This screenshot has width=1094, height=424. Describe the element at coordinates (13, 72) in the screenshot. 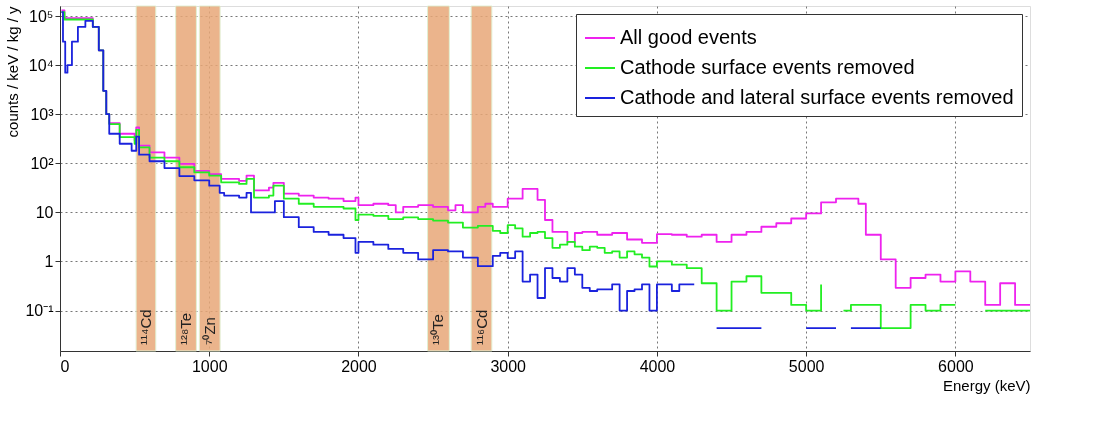

I see `y-axis-title: counts / keV / kg / y` at that location.